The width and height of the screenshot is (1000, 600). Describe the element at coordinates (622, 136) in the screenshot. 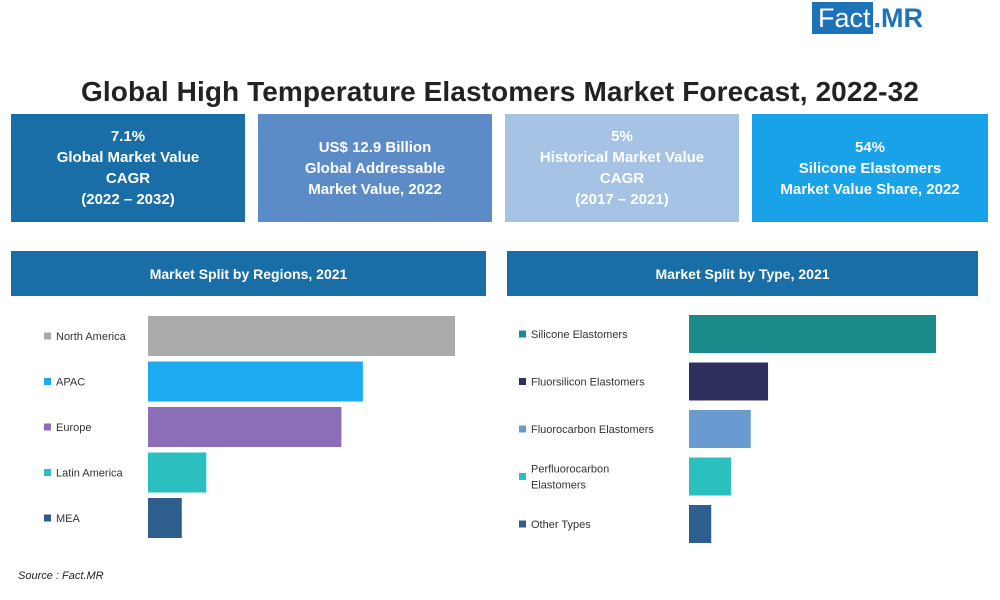

I see `kpi-line: 5%` at that location.